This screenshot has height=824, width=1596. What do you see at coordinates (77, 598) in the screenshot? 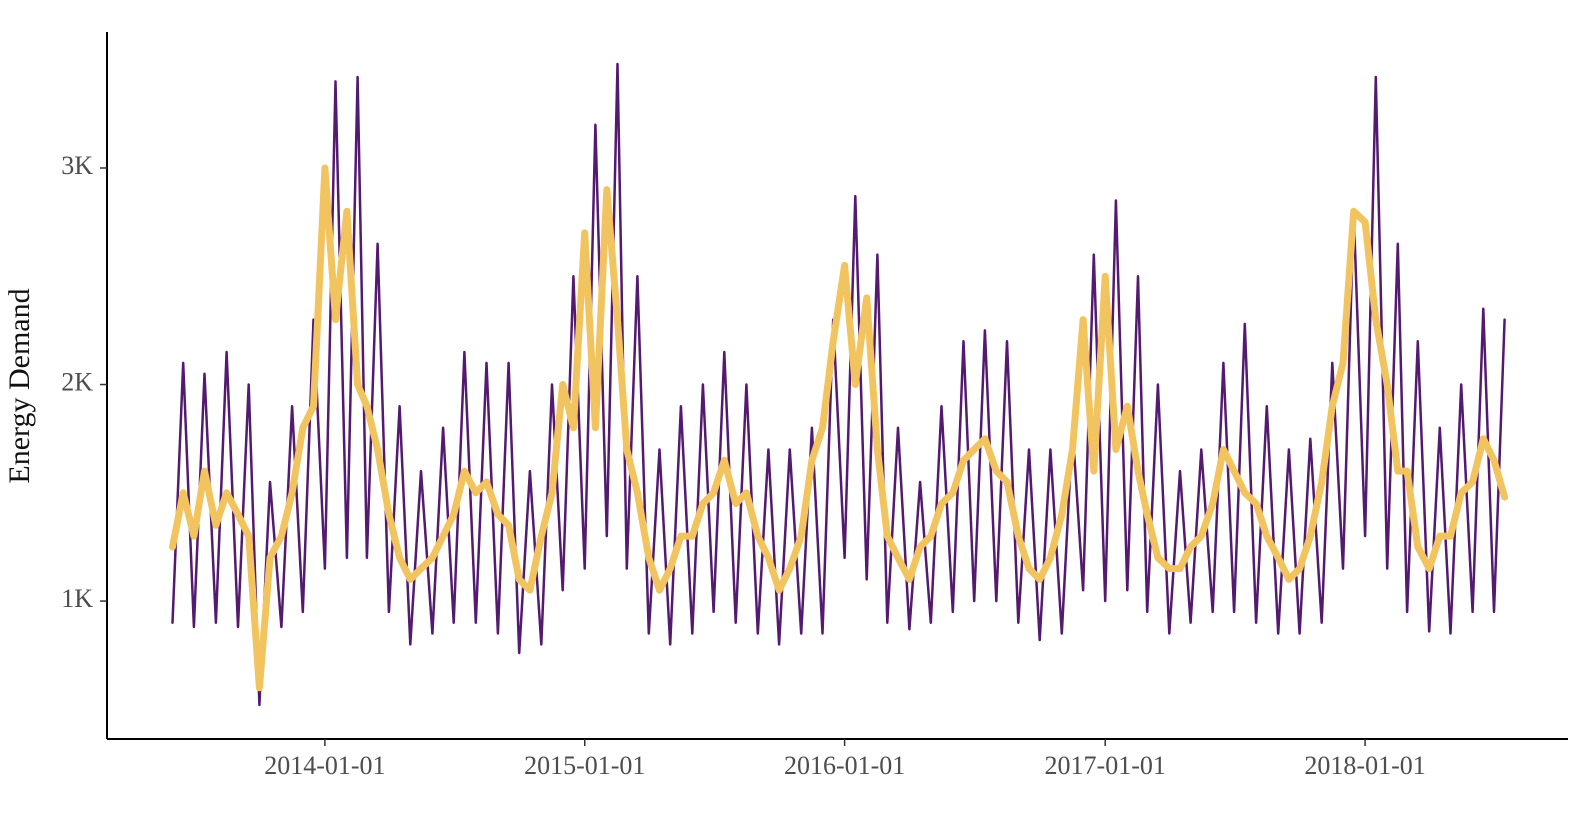
I see `y-tick-label: 1K` at bounding box center [77, 598].